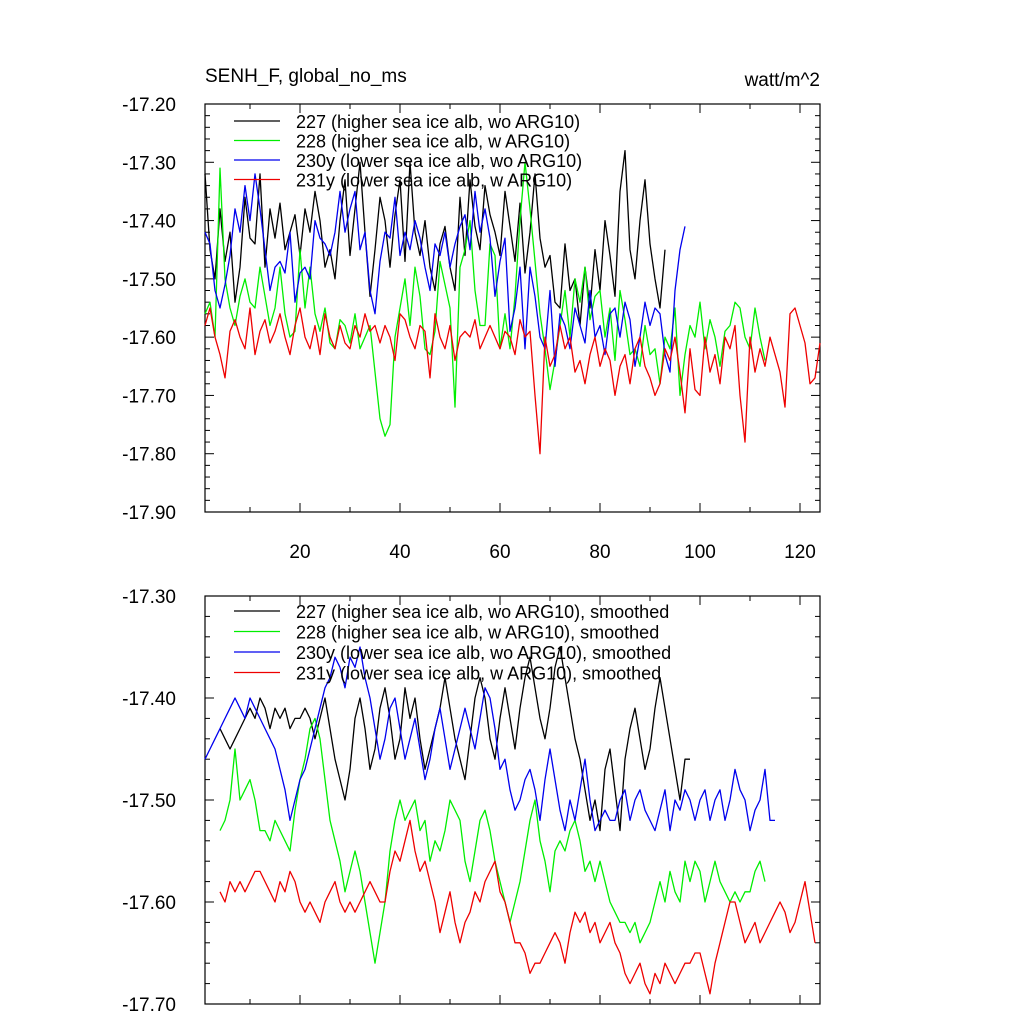  I want to click on x-tick-label: 120, so click(800, 552).